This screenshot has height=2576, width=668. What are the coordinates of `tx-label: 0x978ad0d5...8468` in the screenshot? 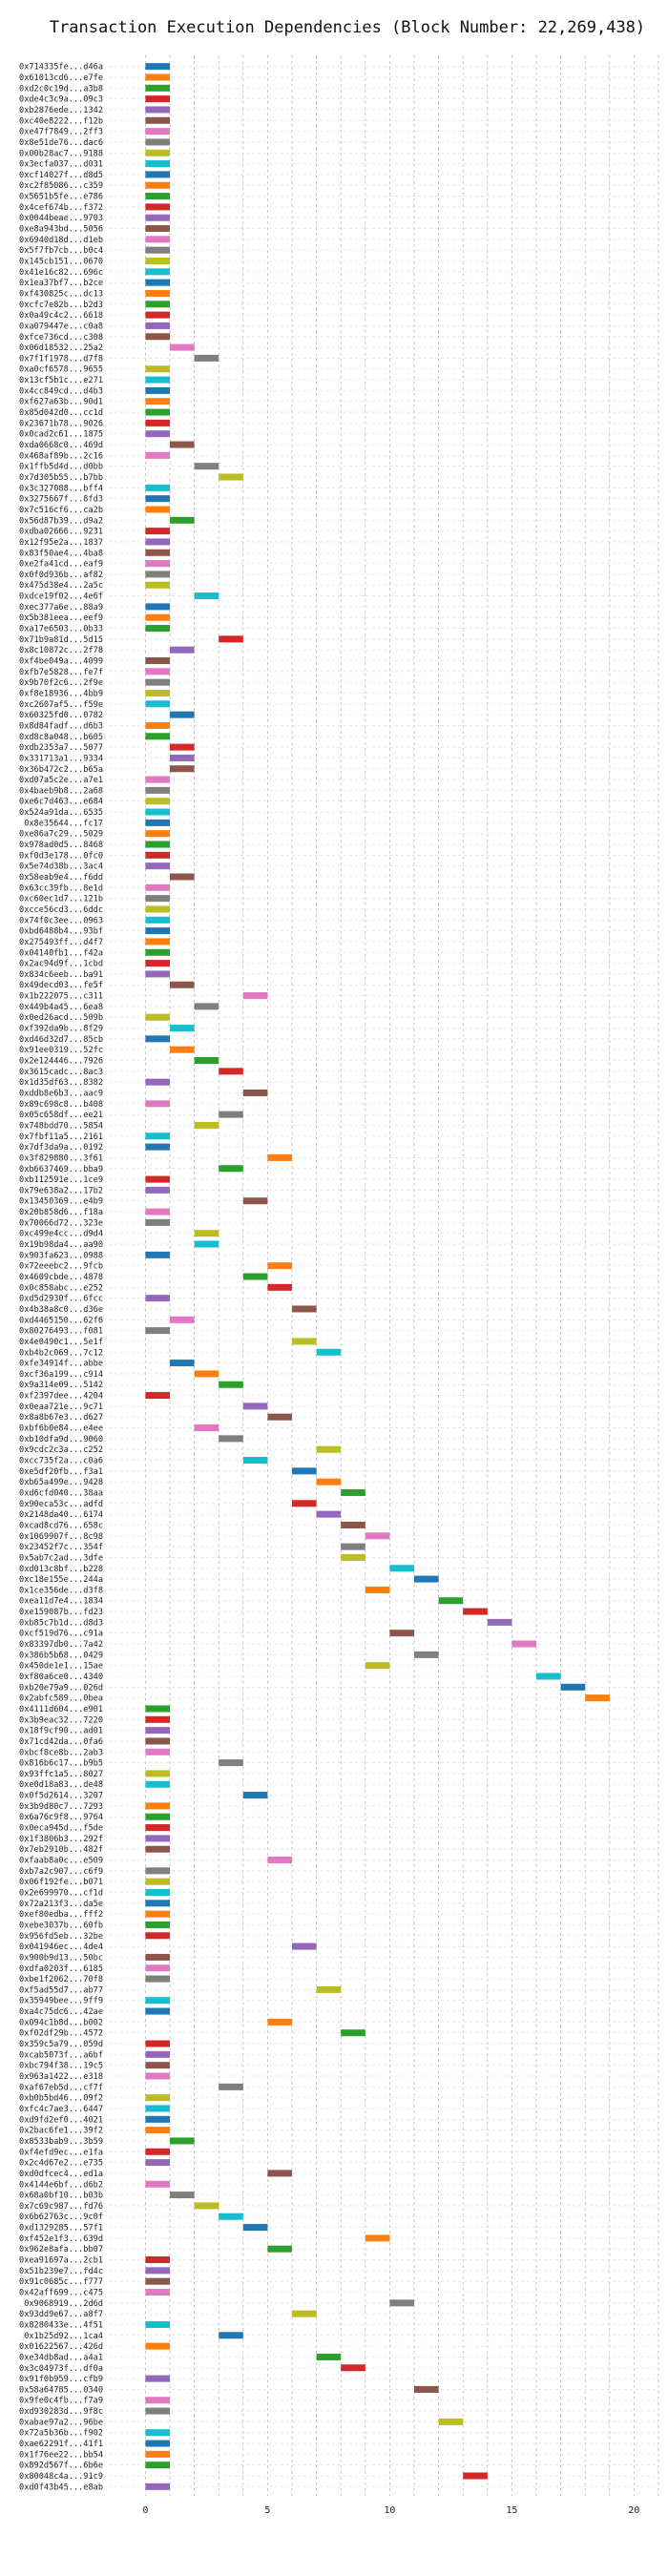 It's located at (61, 845).